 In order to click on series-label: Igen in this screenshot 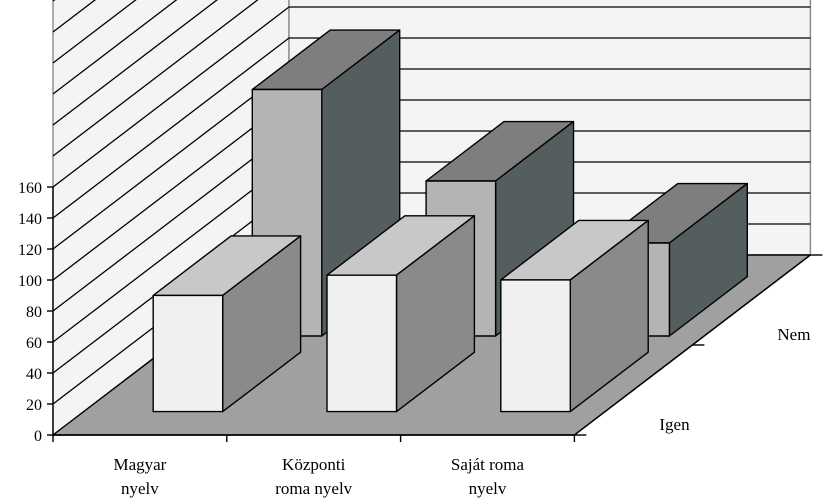, I will do `click(674, 424)`.